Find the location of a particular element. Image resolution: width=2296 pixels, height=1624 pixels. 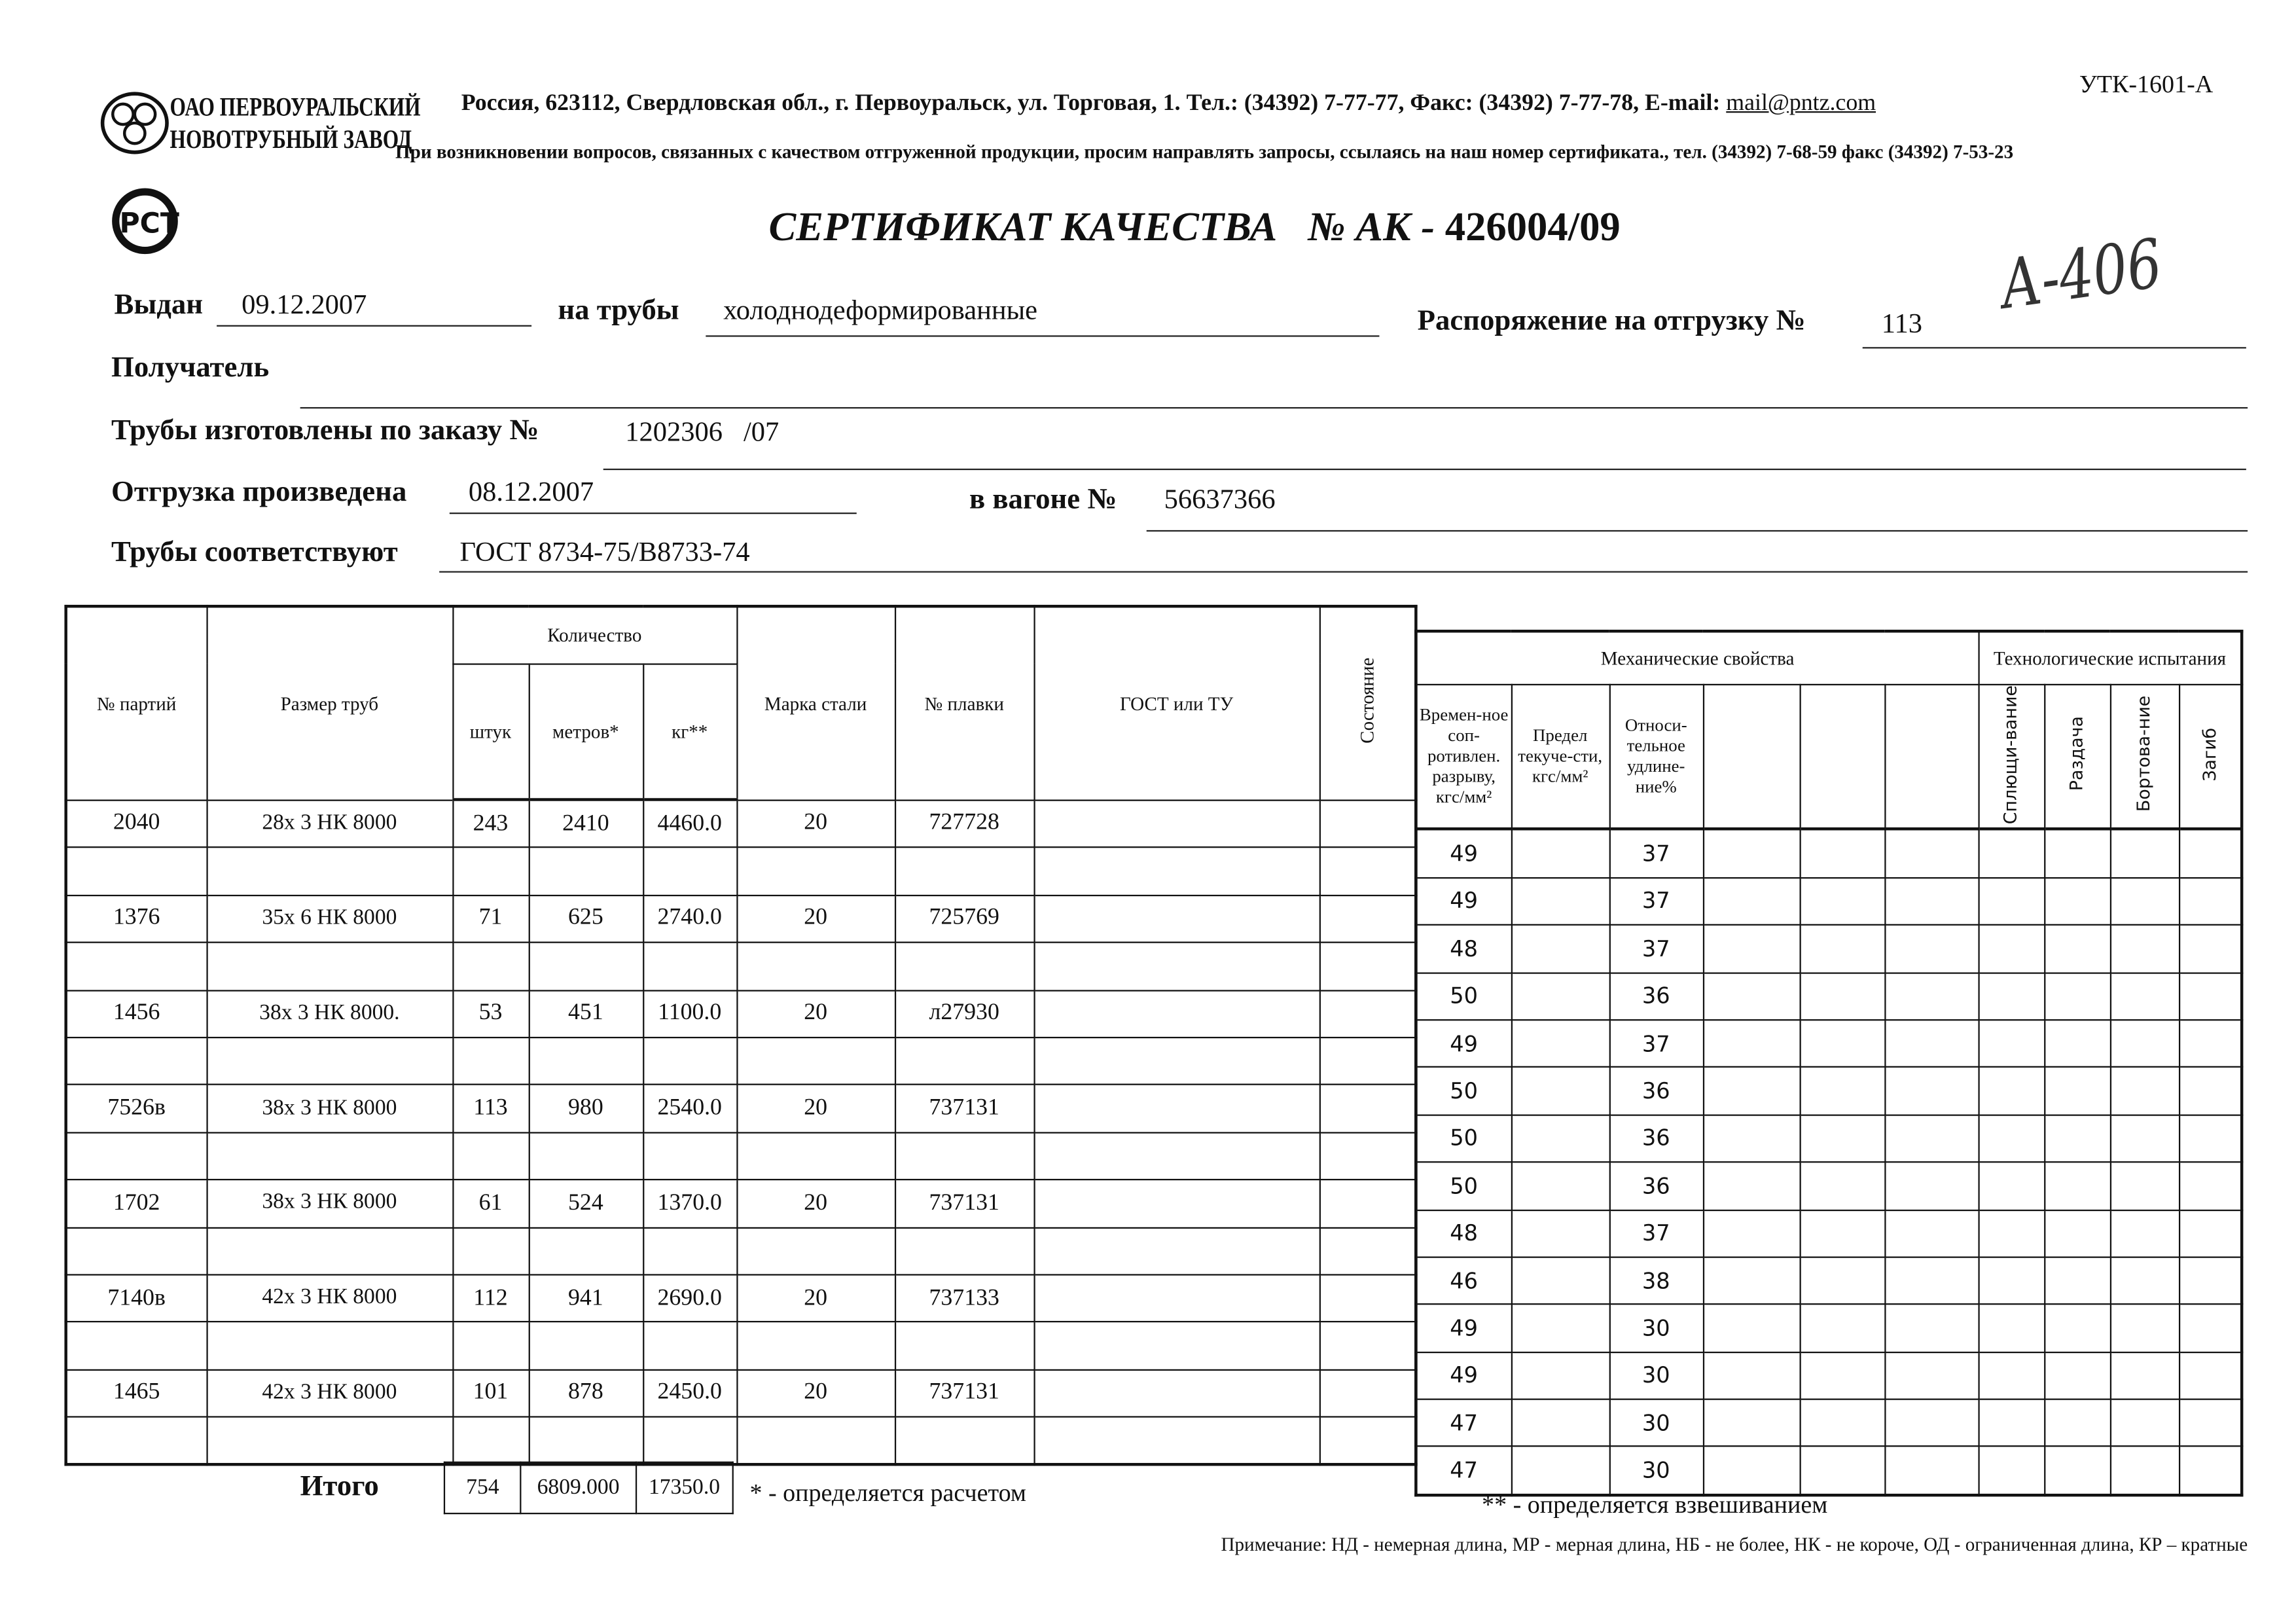

cell-elongation: 30 is located at coordinates (1656, 1375).